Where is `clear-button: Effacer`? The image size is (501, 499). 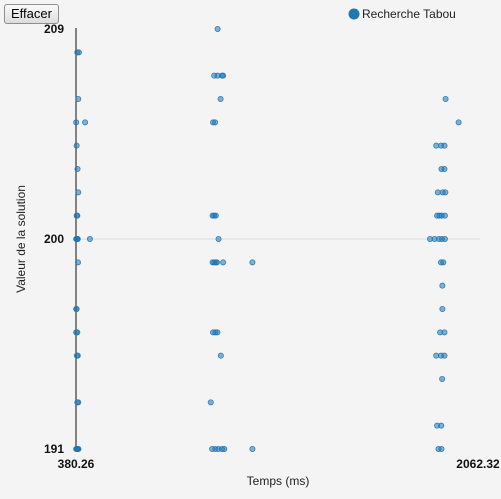
clear-button: Effacer is located at coordinates (31, 14).